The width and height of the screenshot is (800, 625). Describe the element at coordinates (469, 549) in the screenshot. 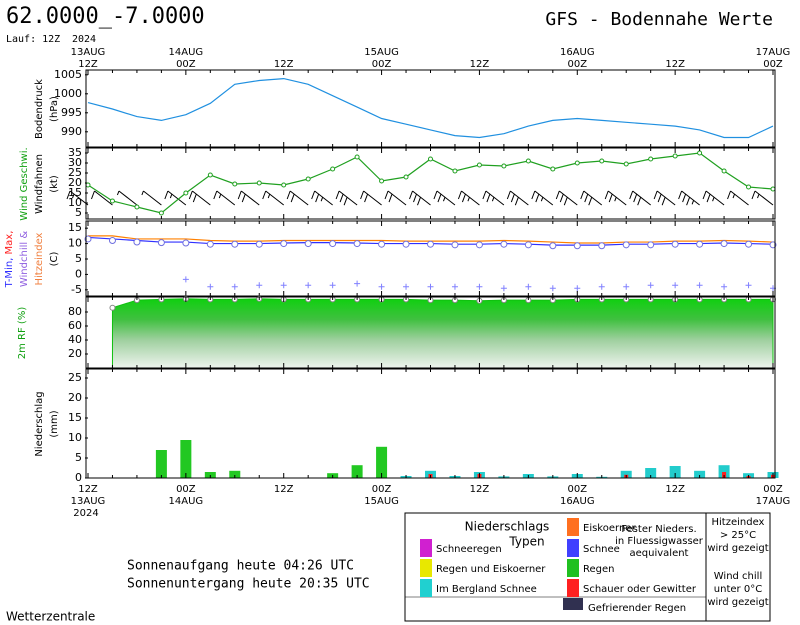

I see `legend-label: Schneeregen` at that location.